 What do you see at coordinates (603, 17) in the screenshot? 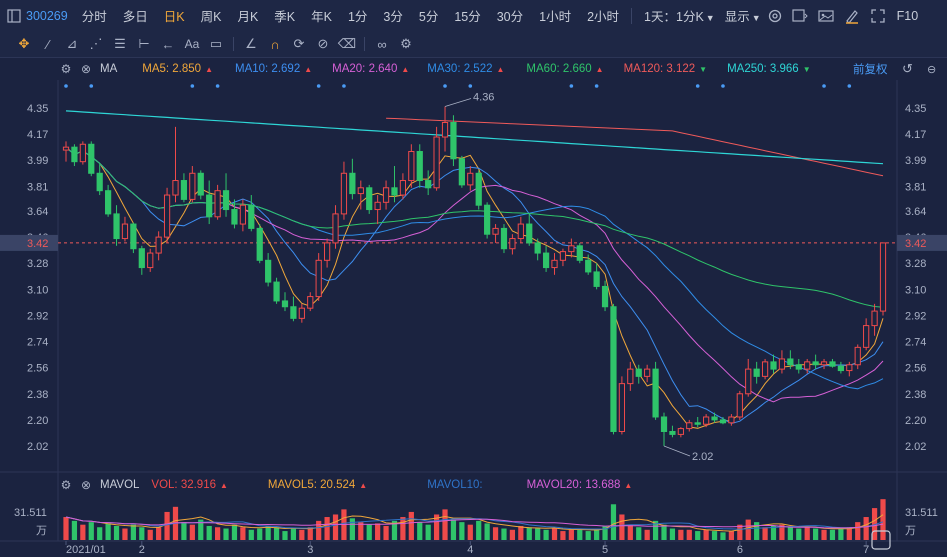
I see `period-tab: 2小时` at bounding box center [603, 17].